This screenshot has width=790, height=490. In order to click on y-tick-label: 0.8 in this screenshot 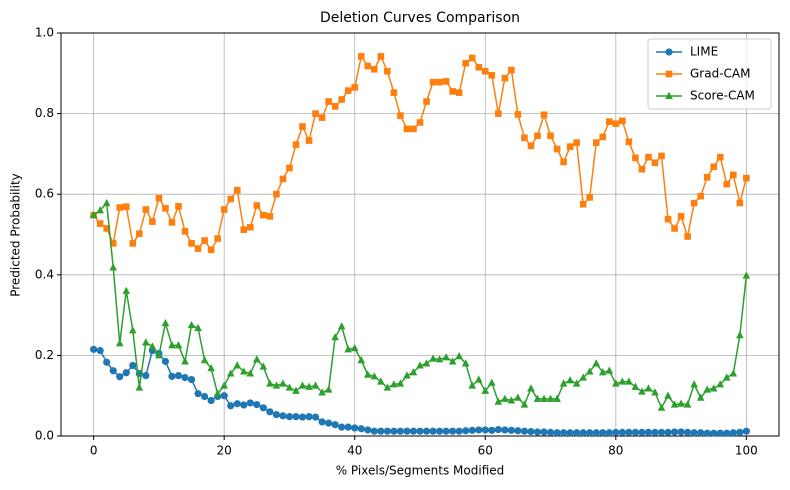, I will do `click(44, 113)`.